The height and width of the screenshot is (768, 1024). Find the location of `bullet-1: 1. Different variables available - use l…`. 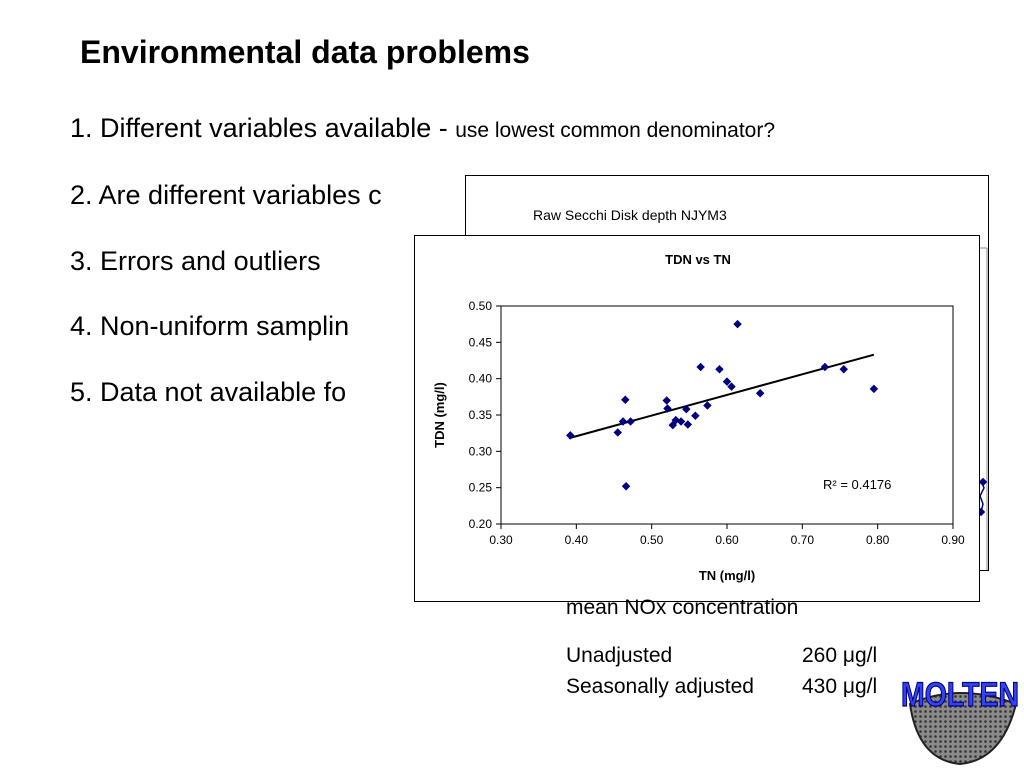

bullet-1: 1. Different variables available - use l… is located at coordinates (422, 128).